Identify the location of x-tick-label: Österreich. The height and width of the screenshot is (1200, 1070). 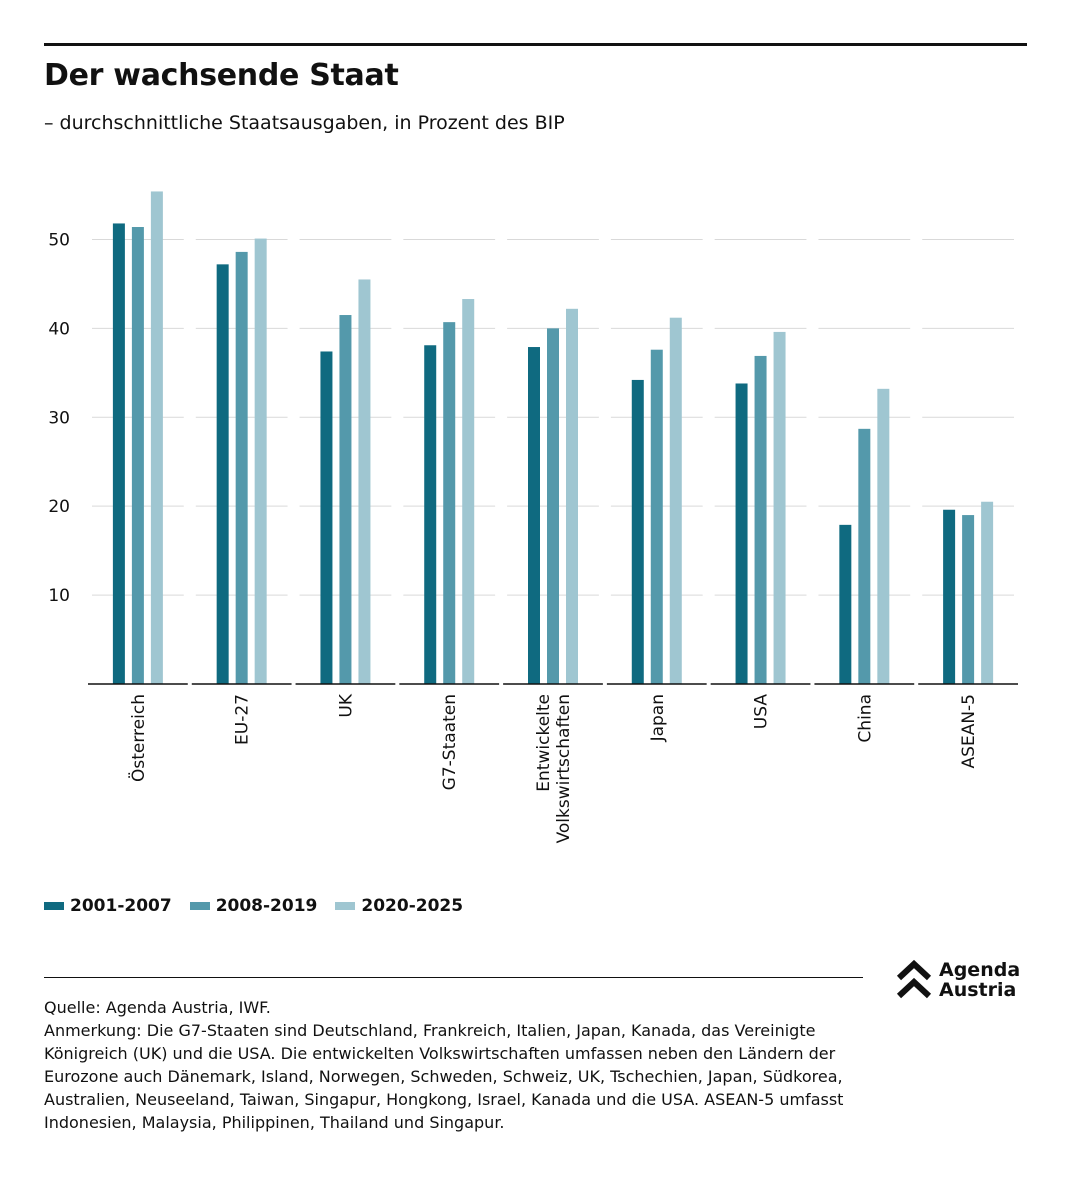
(138, 738).